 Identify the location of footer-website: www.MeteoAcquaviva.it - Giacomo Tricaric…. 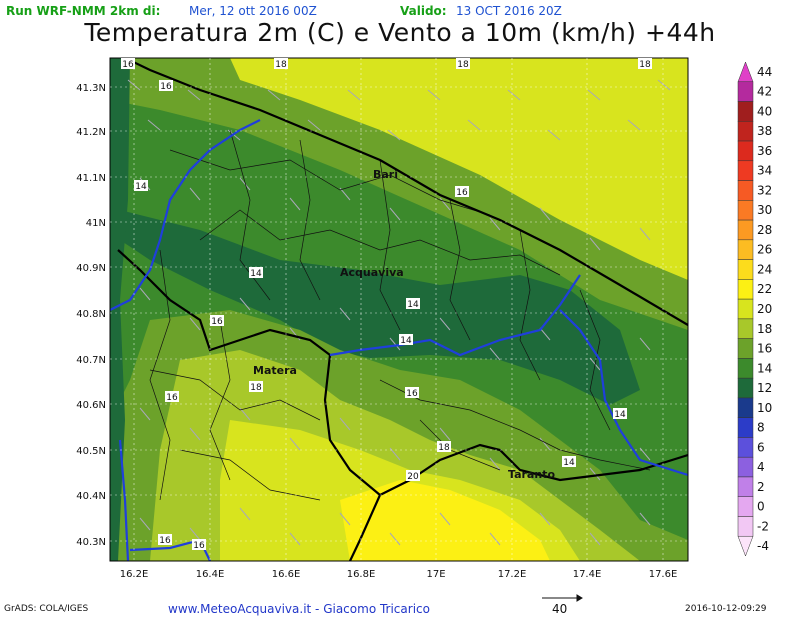
(299, 609).